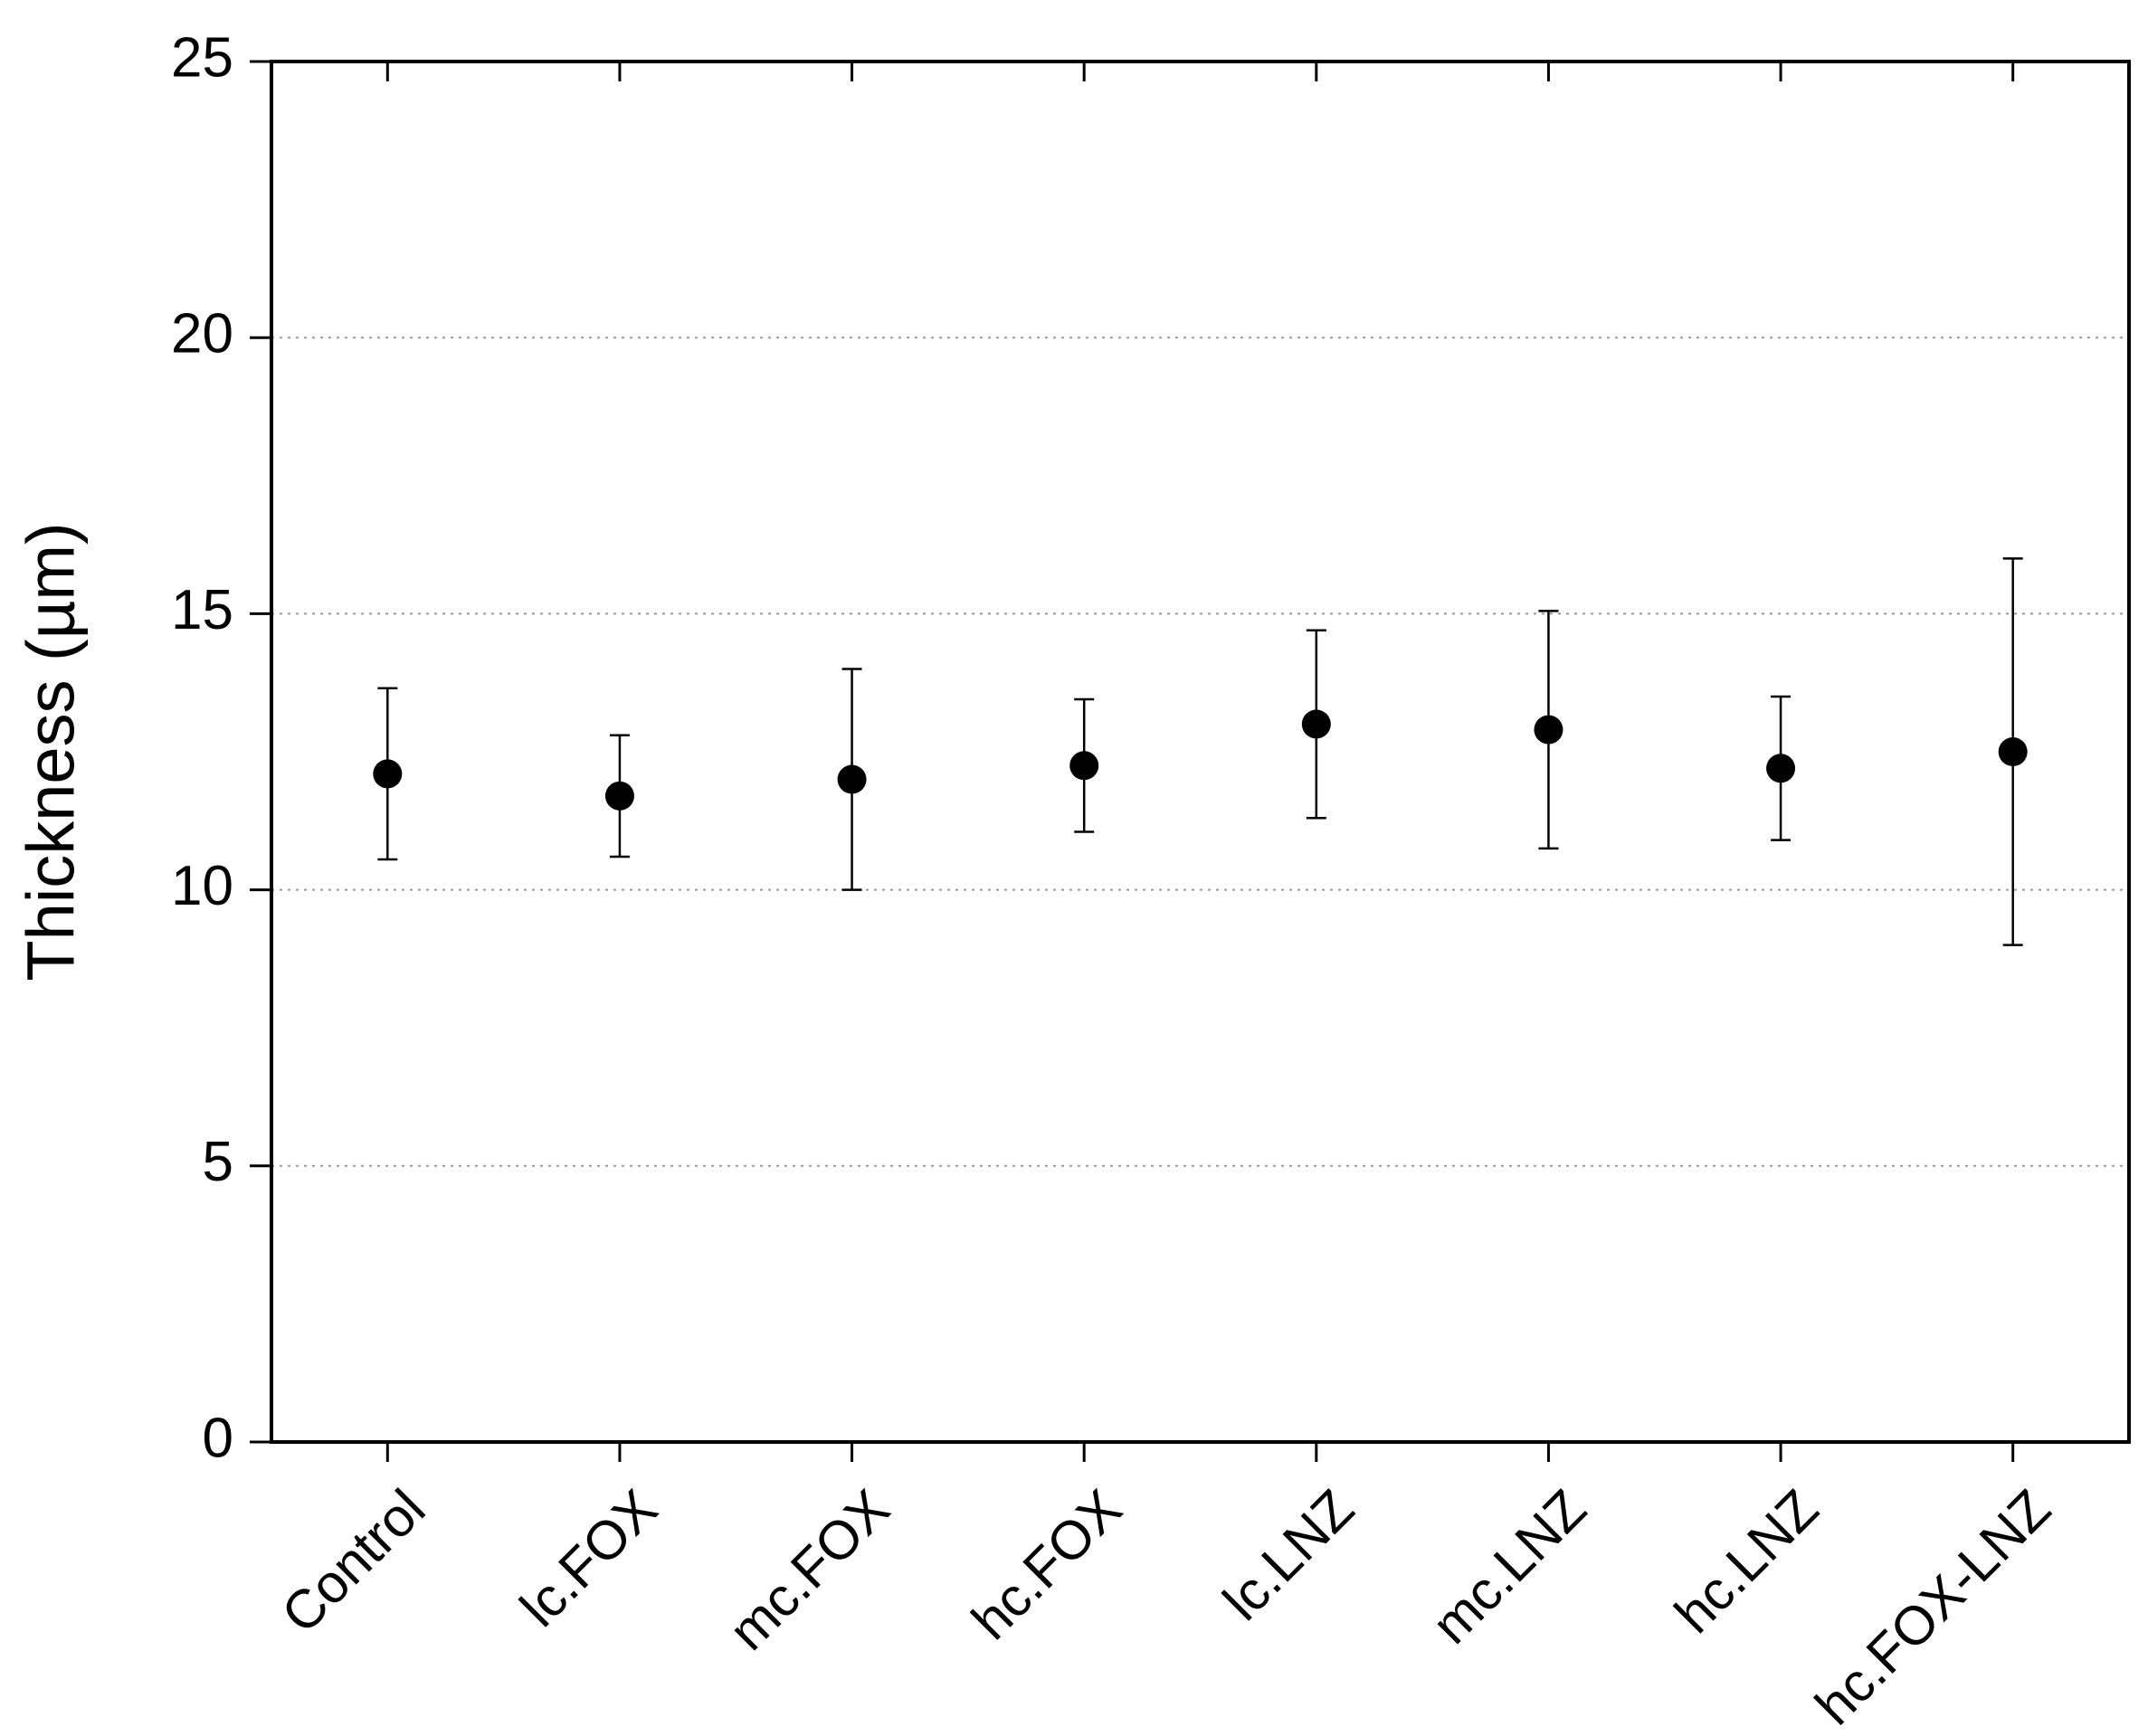 This screenshot has width=2148, height=1736. Describe the element at coordinates (51, 751) in the screenshot. I see `y-axis-label: Thickness (µm)` at that location.